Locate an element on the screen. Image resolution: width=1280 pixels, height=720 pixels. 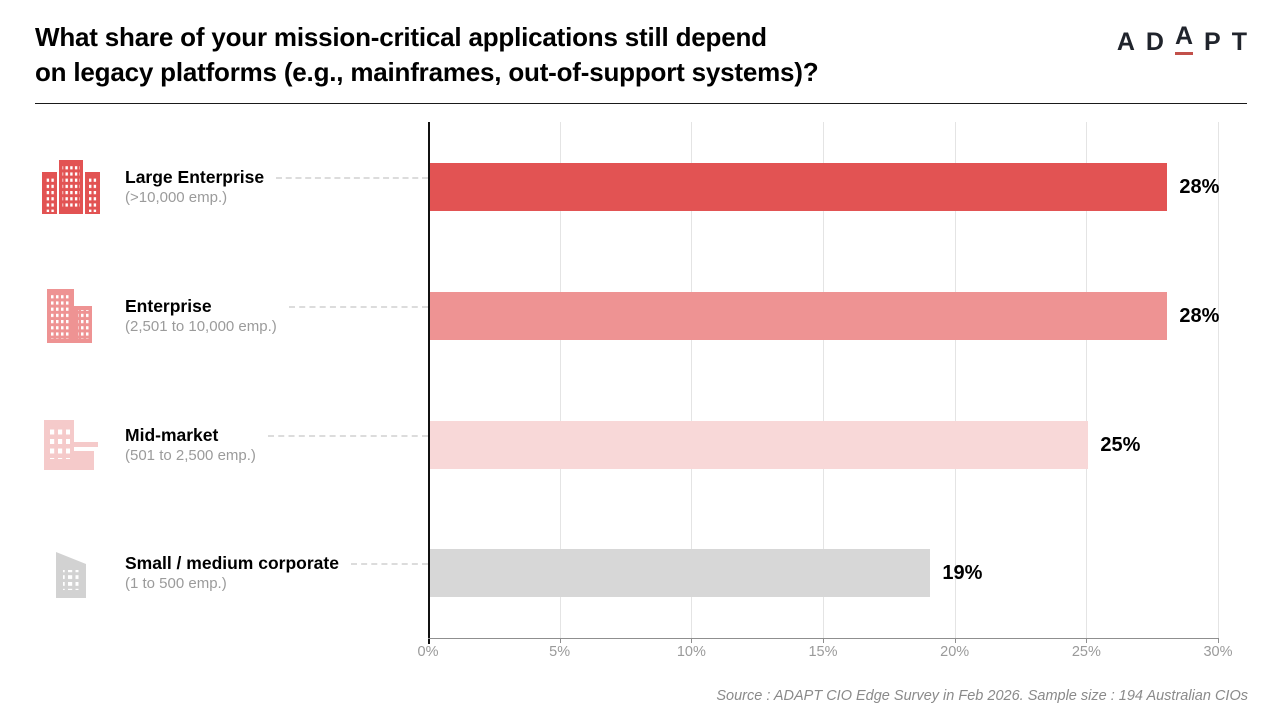
category-sublabel: (2,501 to 10,000 emp.) is located at coordinates (201, 326).